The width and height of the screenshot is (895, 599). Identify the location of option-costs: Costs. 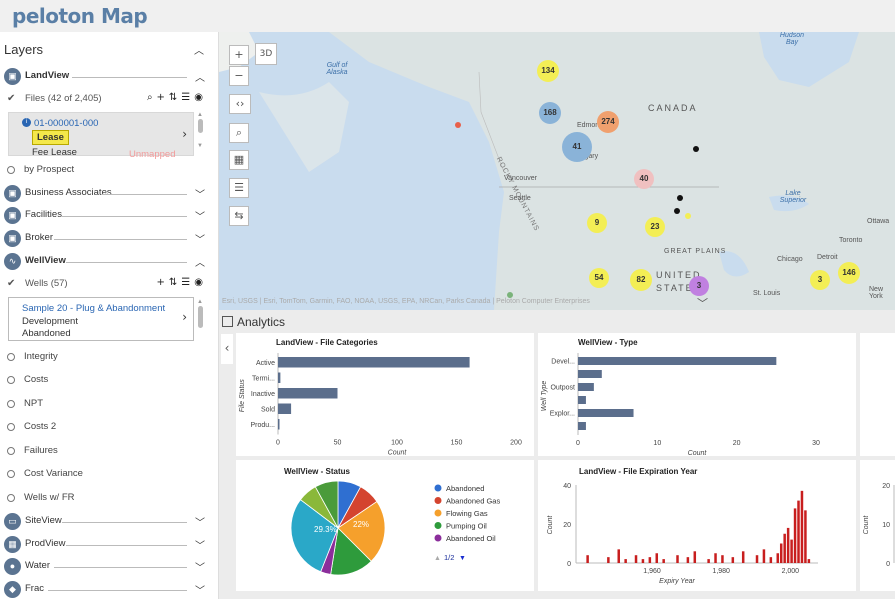
(109, 381).